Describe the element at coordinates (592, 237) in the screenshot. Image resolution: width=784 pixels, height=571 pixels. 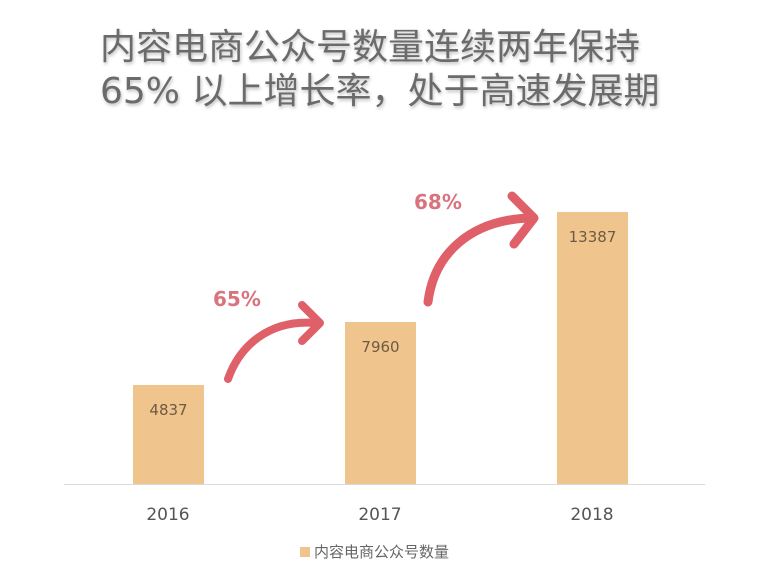
I see `bar-value-label: 13387` at that location.